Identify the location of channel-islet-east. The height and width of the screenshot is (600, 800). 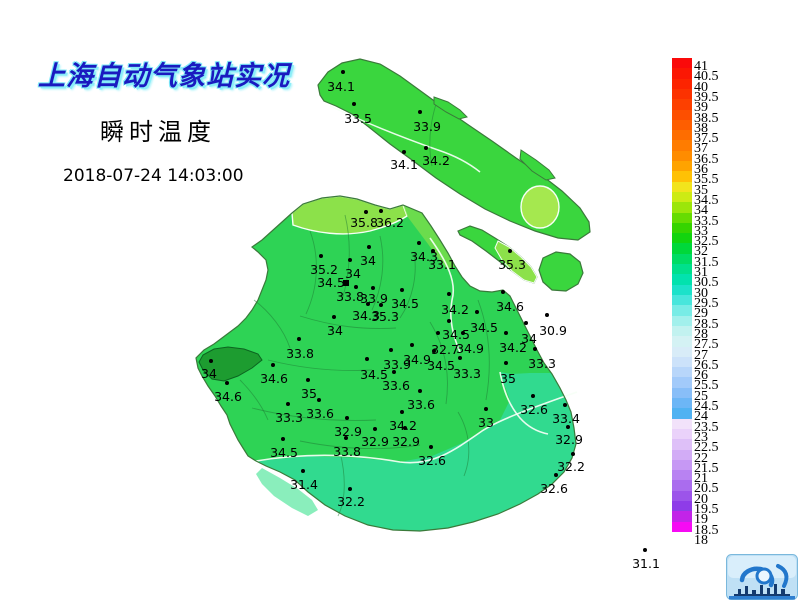
(537, 165).